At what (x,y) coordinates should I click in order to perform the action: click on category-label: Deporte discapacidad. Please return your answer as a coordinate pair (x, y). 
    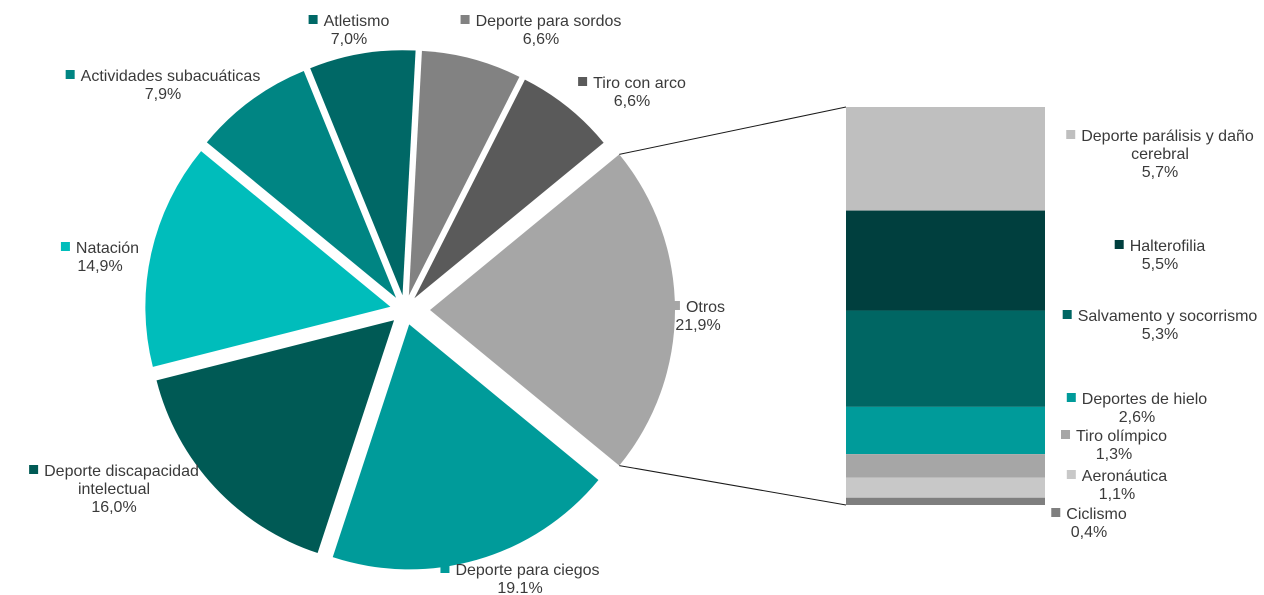
    Looking at the image, I should click on (121, 471).